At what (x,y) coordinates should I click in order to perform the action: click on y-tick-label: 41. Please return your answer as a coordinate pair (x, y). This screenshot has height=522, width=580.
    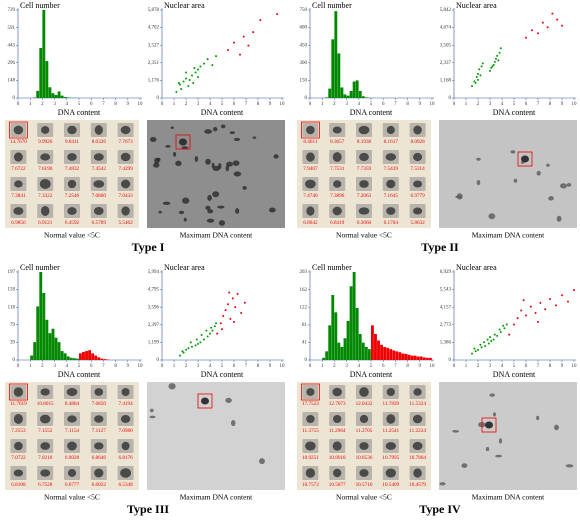
    Looking at the image, I should click on (305, 342).